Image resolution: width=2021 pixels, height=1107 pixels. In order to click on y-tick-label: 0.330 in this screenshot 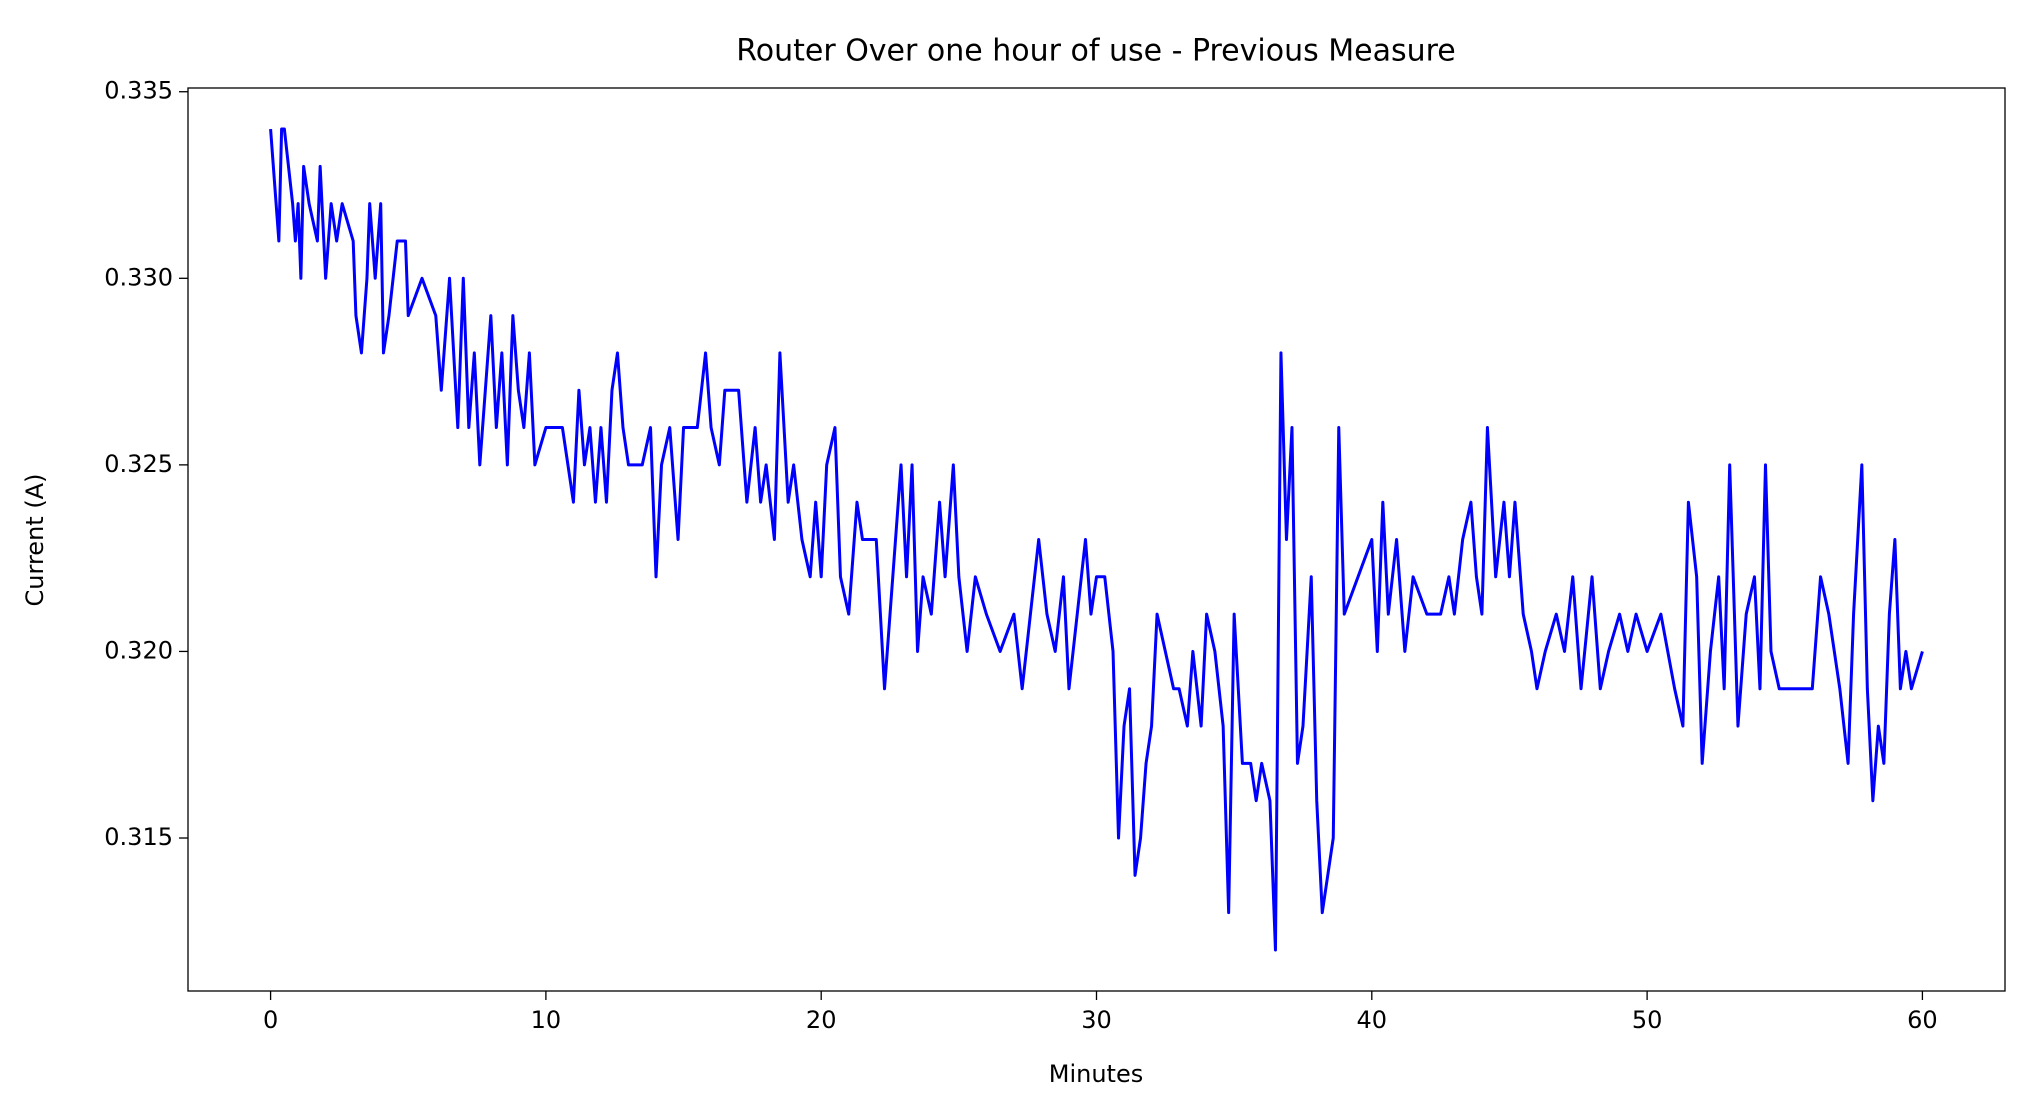, I will do `click(138, 277)`.